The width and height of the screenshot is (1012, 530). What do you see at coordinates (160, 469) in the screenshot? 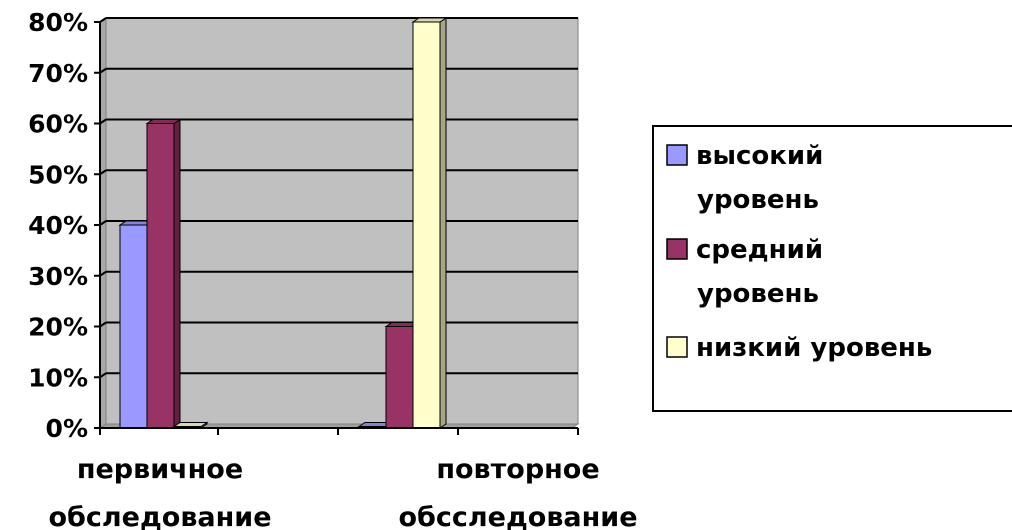
I see `x-category-label: первичное` at bounding box center [160, 469].